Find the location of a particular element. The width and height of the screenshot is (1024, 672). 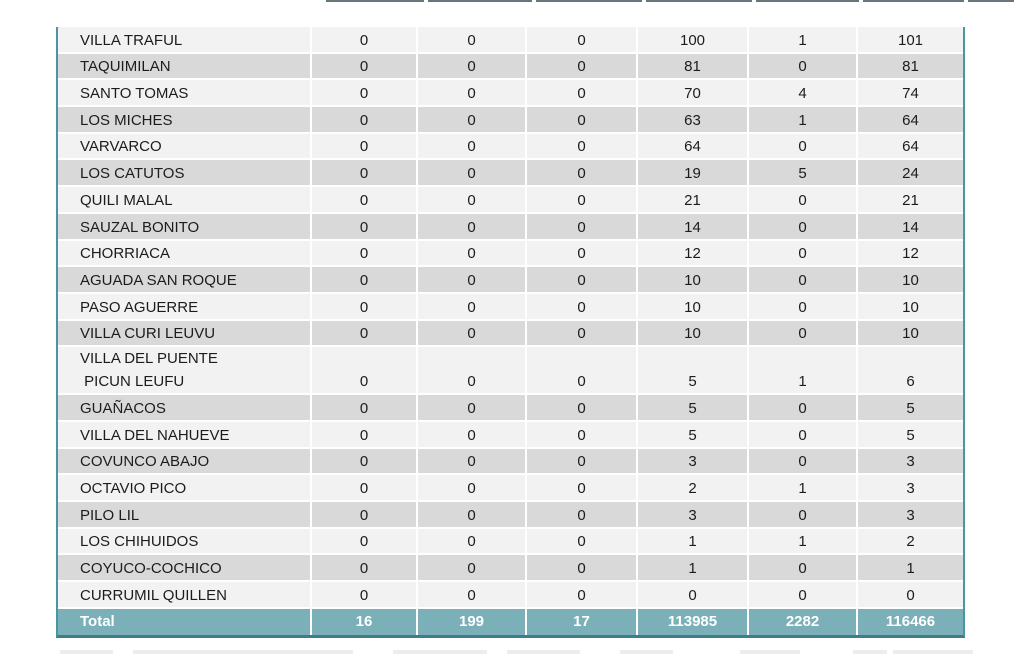

table-row: CURRUMIL QUILLEN 0 0 0 0 0 0 is located at coordinates (510, 594).